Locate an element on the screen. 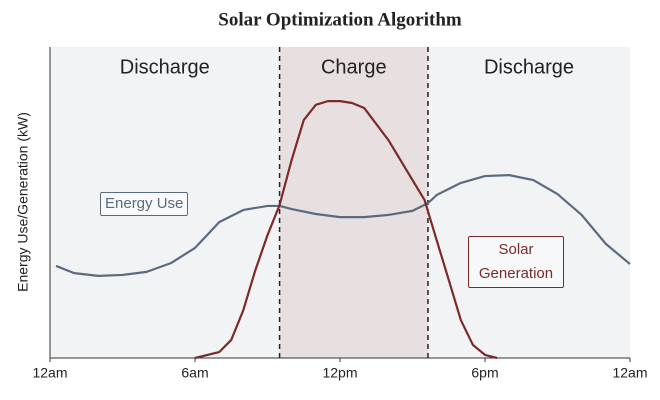 Image resolution: width=660 pixels, height=400 pixels. y-axis-label: Energy Use/Generation (kW) is located at coordinates (23, 202).